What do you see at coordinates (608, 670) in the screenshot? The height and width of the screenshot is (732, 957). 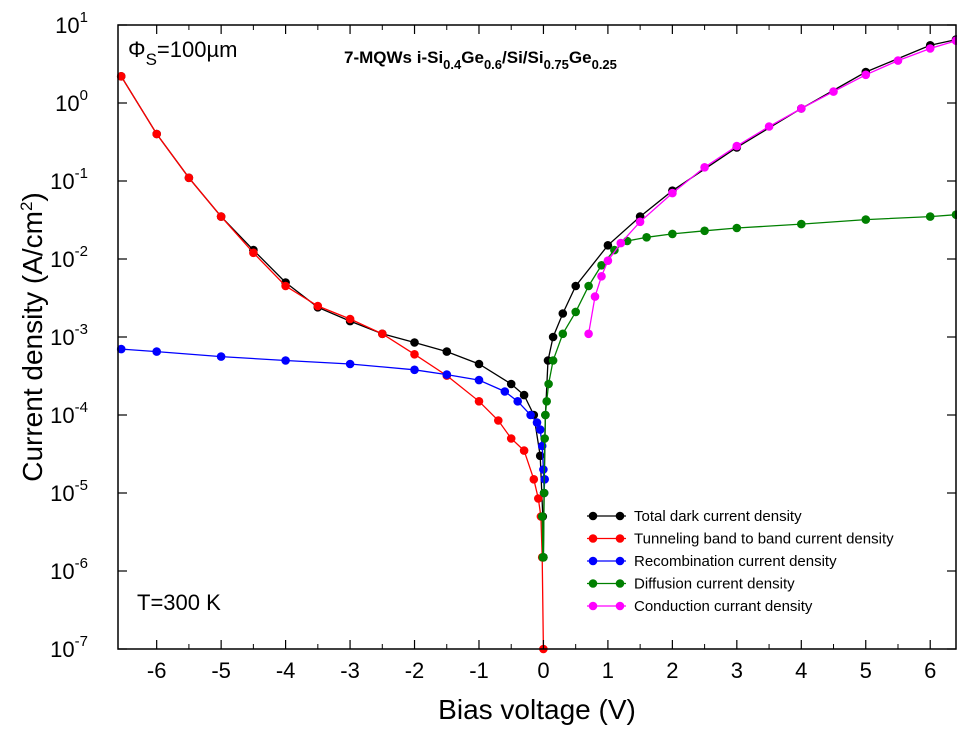 I see `x-tick-label: 1` at bounding box center [608, 670].